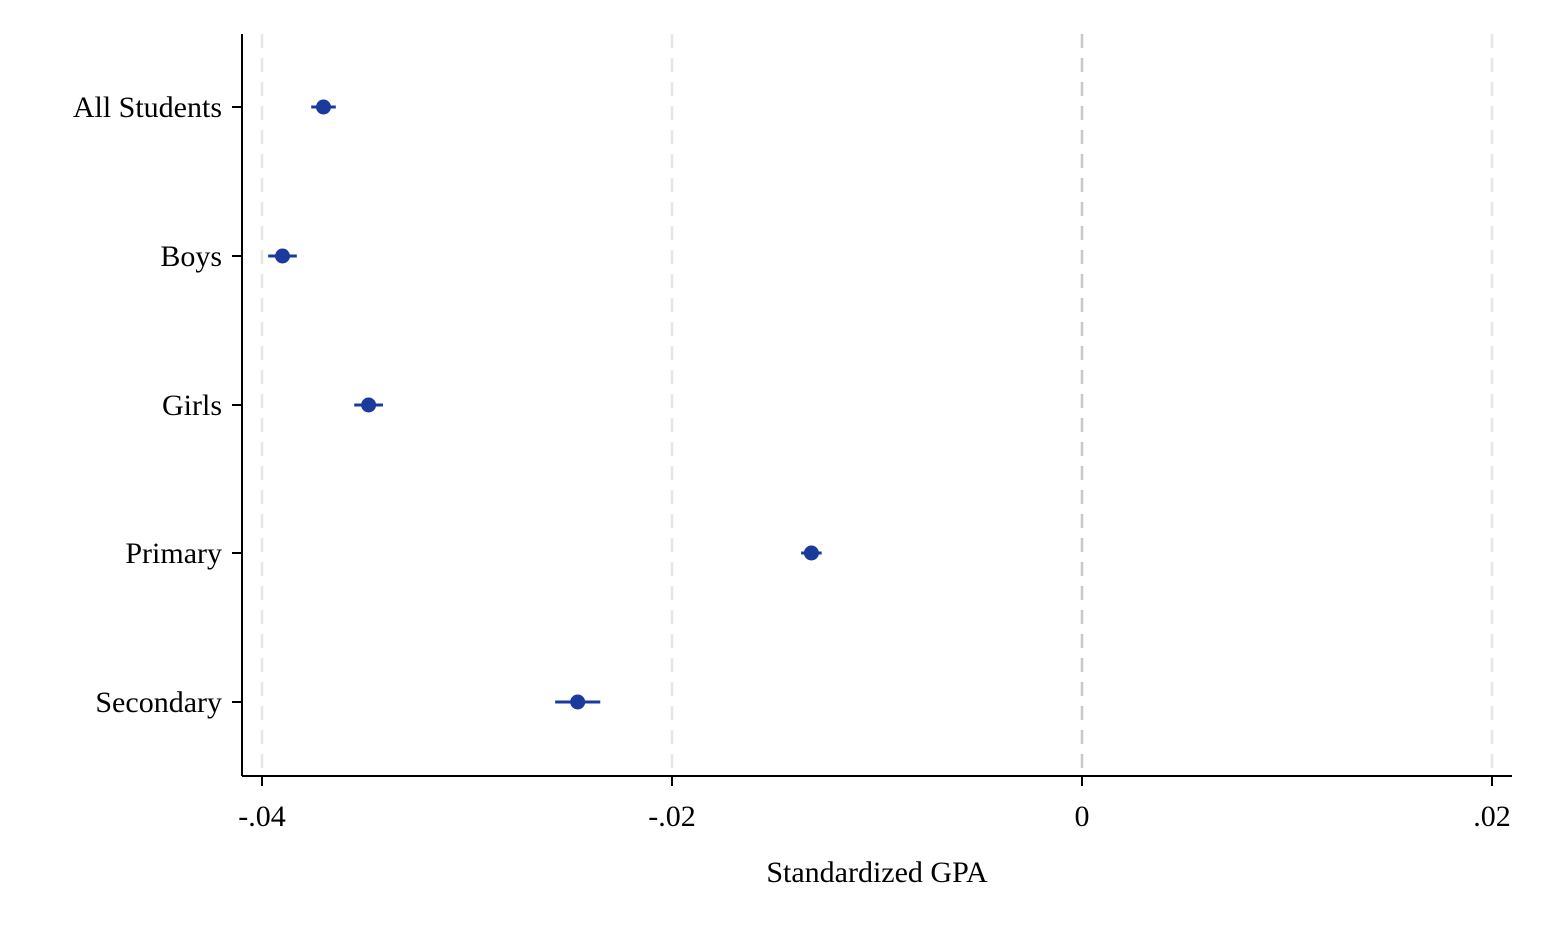 The width and height of the screenshot is (1546, 927). Describe the element at coordinates (262, 816) in the screenshot. I see `x-tick-label: -.04` at that location.